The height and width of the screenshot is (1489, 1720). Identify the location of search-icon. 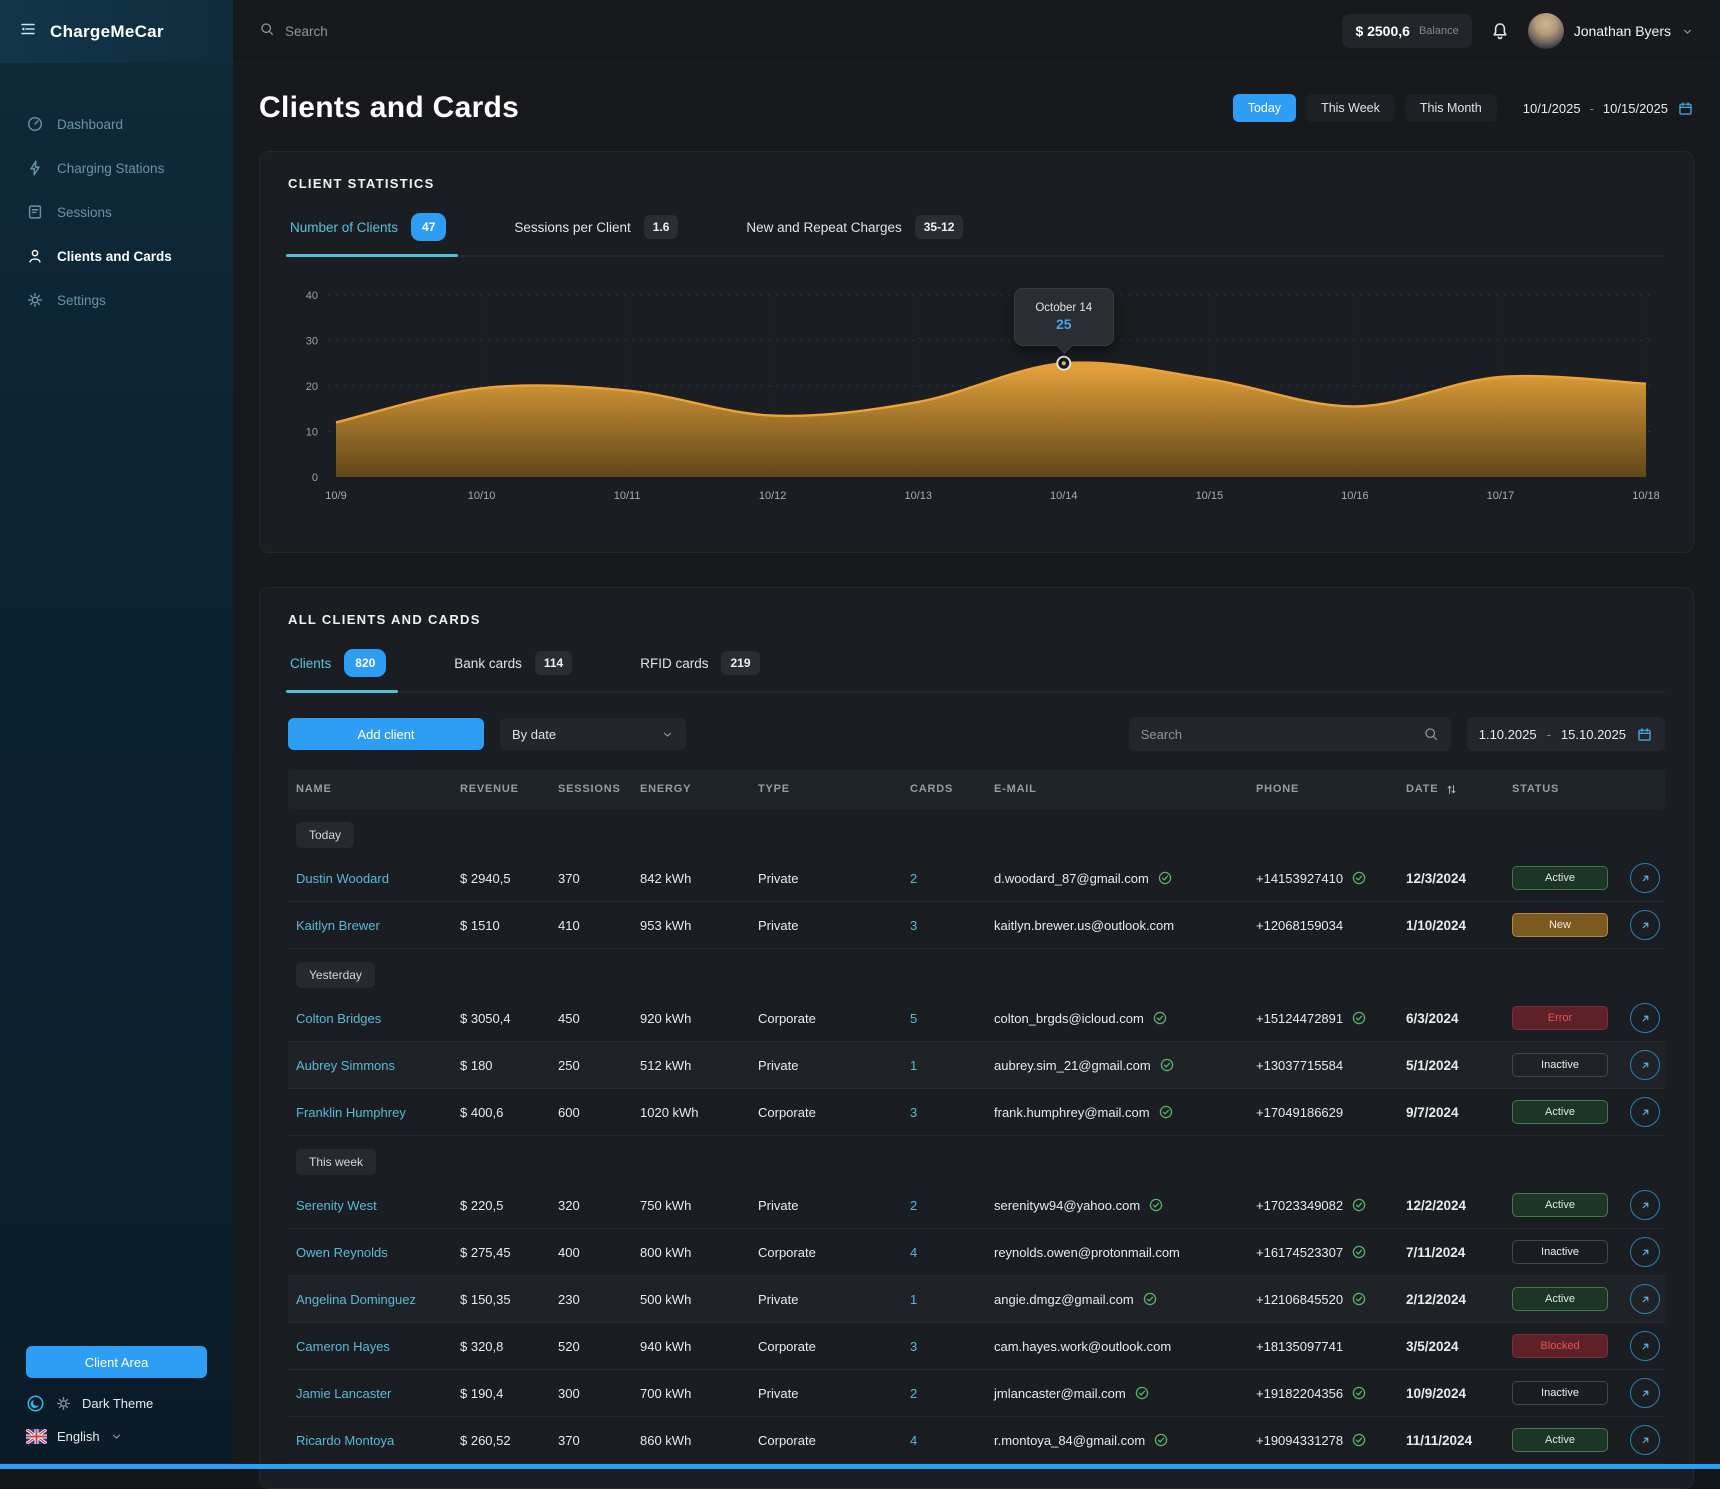
(1431, 734).